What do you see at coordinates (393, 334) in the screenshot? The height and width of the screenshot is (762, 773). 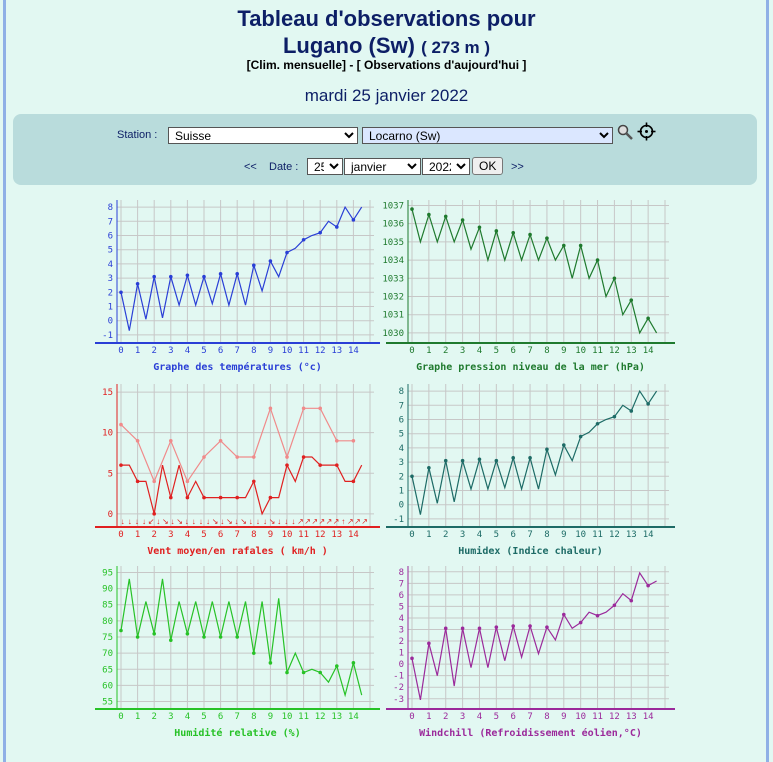 I see `y-tick-label: 1030` at bounding box center [393, 334].